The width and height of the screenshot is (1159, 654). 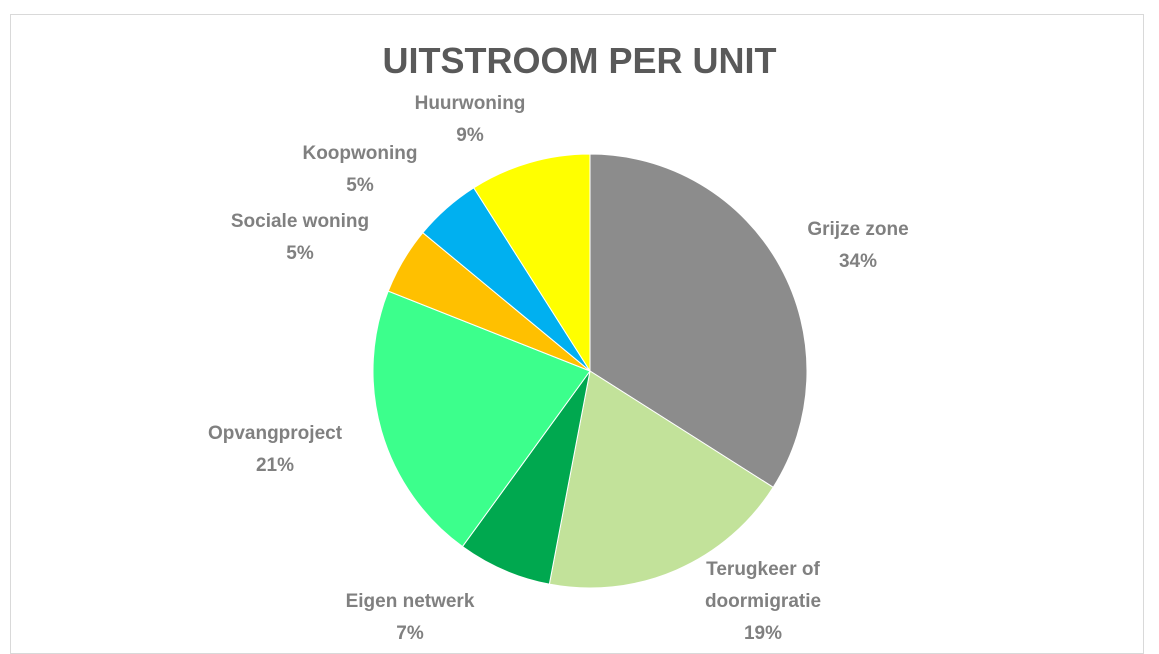 What do you see at coordinates (275, 465) in the screenshot?
I see `value-label: 21%` at bounding box center [275, 465].